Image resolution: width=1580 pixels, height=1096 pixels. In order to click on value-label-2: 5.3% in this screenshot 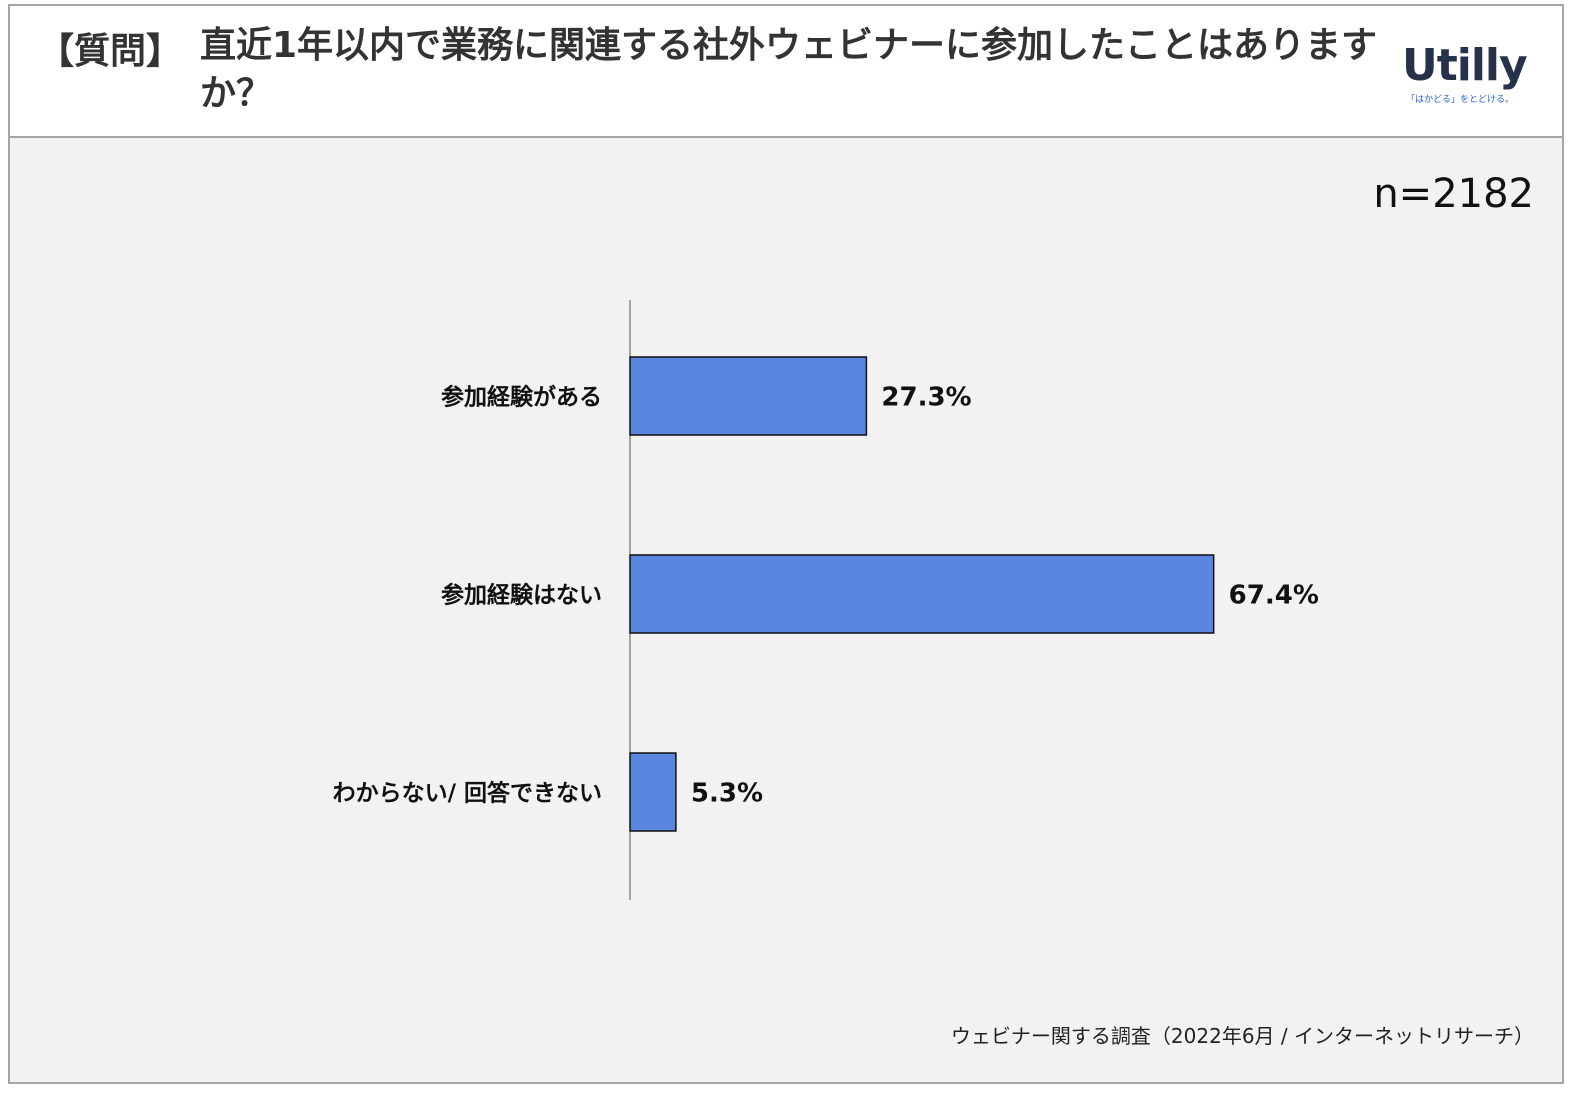, I will do `click(727, 794)`.